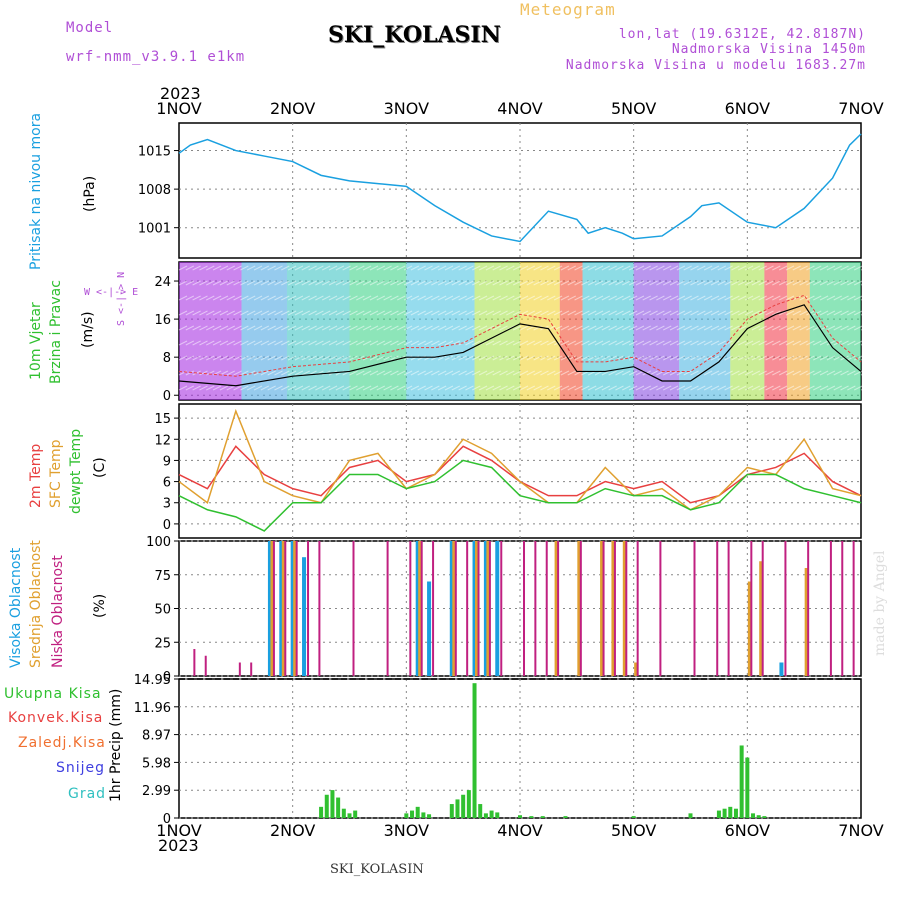 The width and height of the screenshot is (900, 900). Describe the element at coordinates (62, 743) in the screenshot. I see `precip-label-3: Zaledj.Kisa` at that location.